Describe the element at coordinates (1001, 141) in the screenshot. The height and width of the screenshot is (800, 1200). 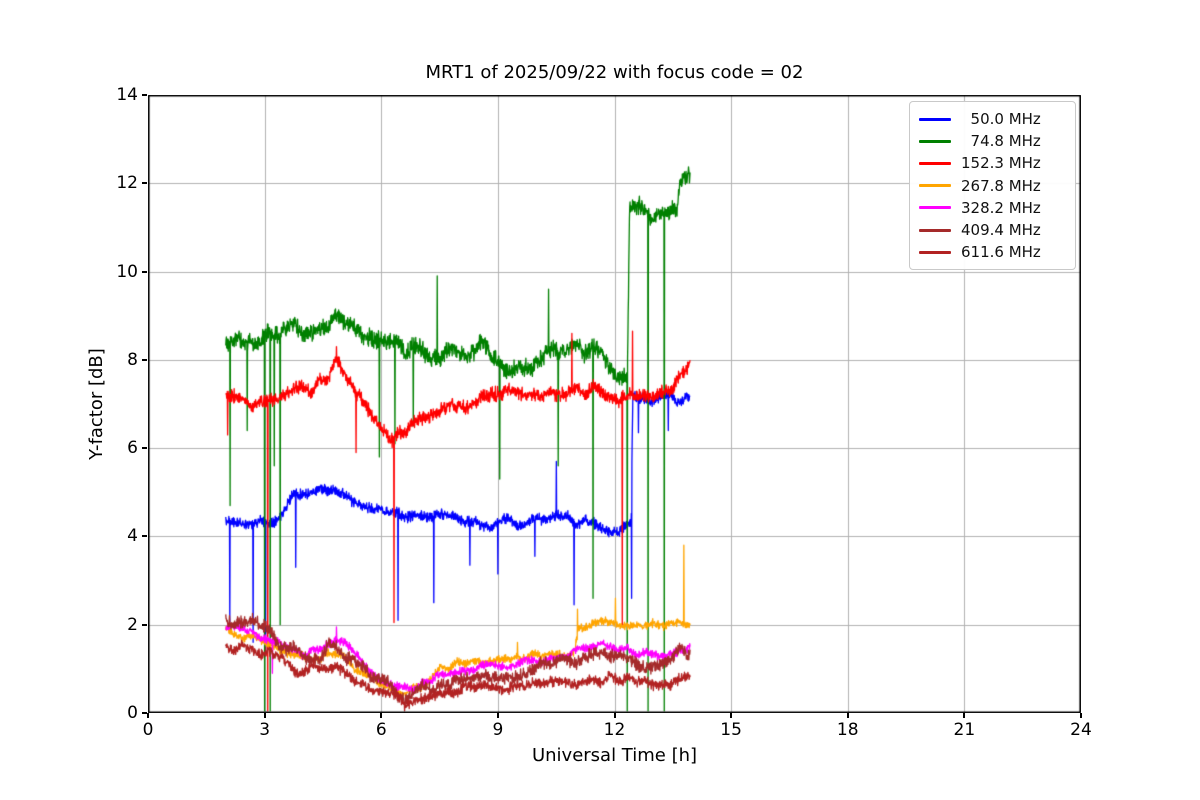
I see `legend-label: 74.8 MHz` at that location.